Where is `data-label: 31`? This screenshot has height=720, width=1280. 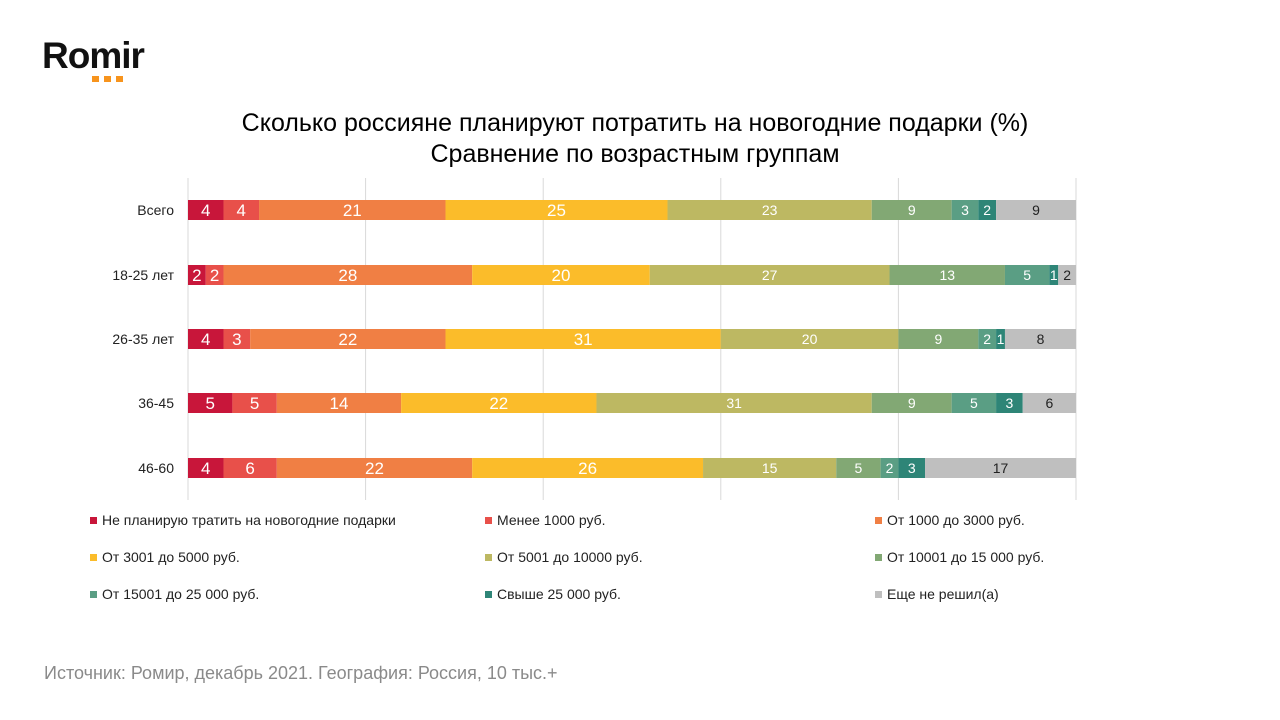 data-label: 31 is located at coordinates (583, 339).